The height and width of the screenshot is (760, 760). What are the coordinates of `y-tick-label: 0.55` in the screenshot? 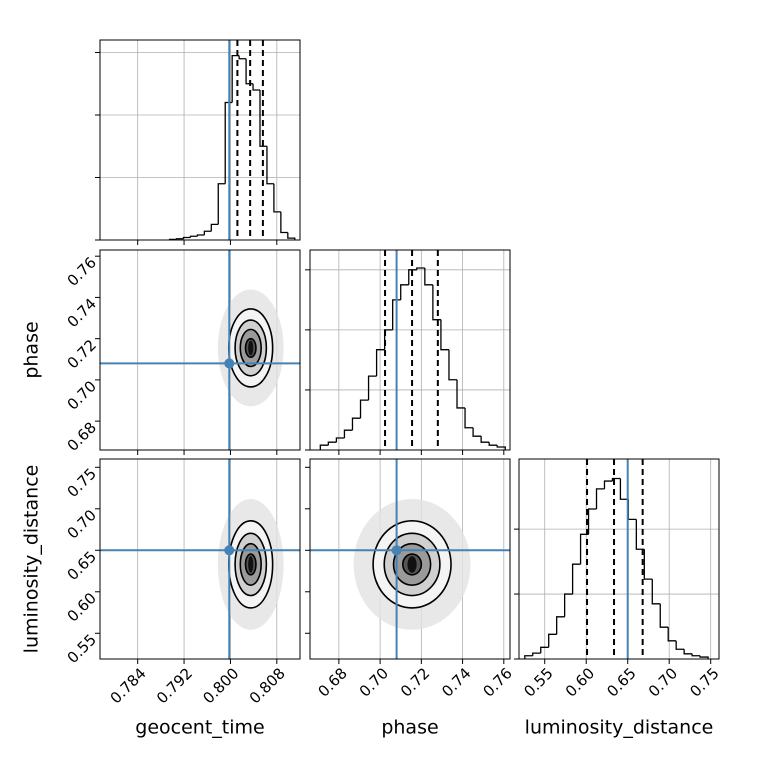 It's located at (82, 649).